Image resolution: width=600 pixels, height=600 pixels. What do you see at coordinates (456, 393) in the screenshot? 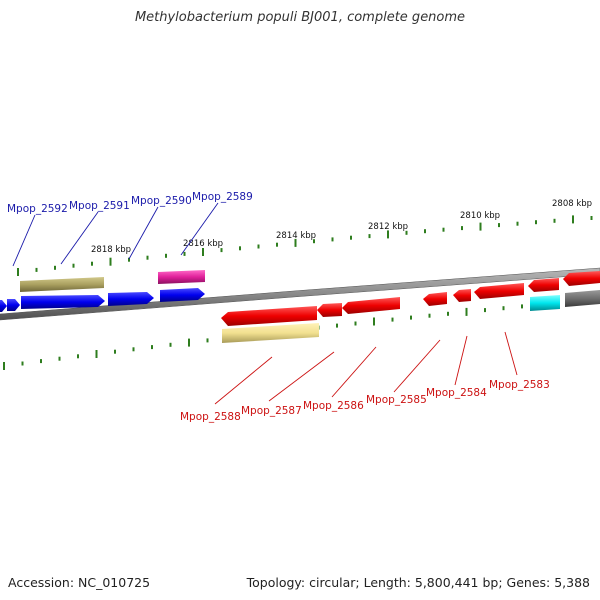
I see `gene-label-mpop-2584: Mpop_2584` at bounding box center [456, 393].